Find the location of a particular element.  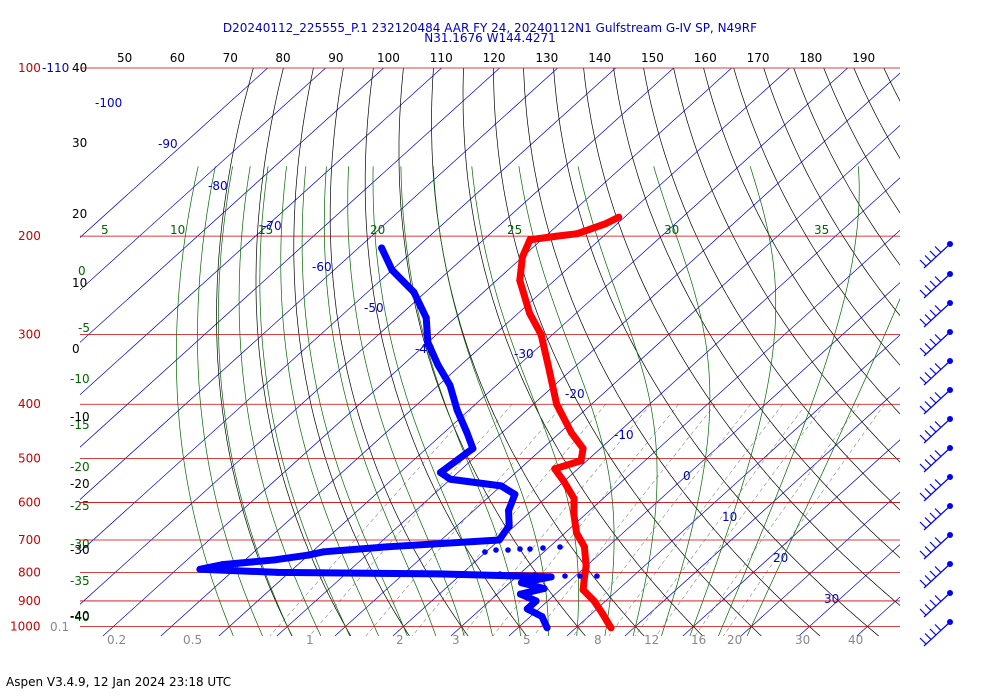

mixing-ratio-label: 0.5 is located at coordinates (192, 640).